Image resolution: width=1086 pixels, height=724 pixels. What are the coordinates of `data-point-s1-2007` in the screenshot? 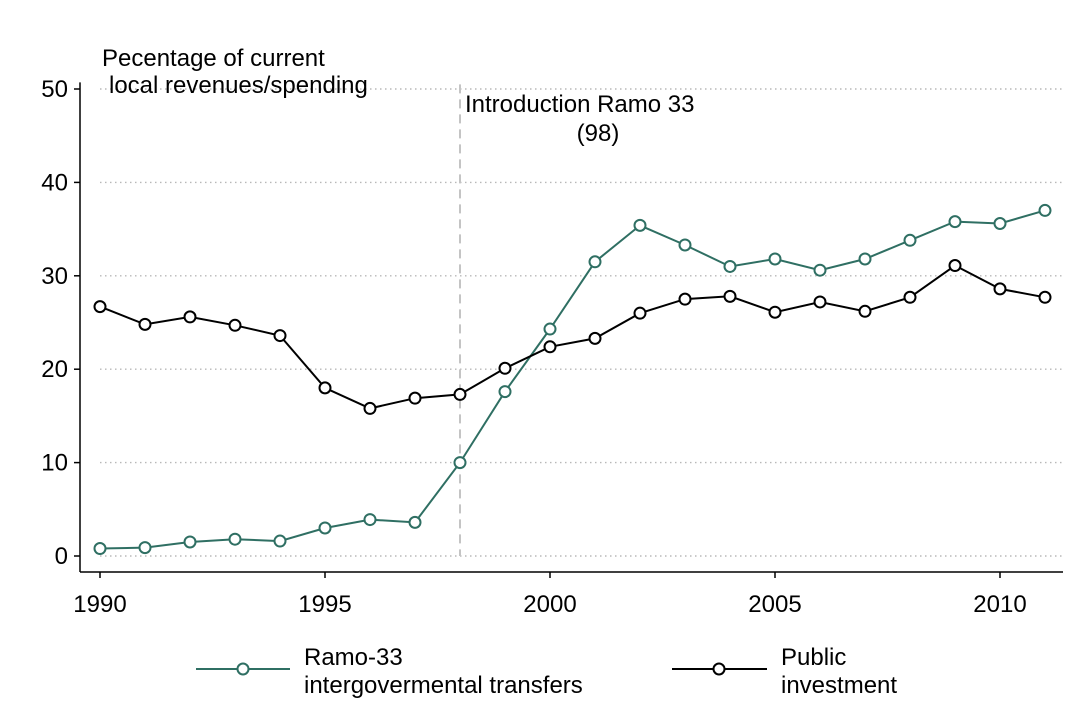 It's located at (865, 311).